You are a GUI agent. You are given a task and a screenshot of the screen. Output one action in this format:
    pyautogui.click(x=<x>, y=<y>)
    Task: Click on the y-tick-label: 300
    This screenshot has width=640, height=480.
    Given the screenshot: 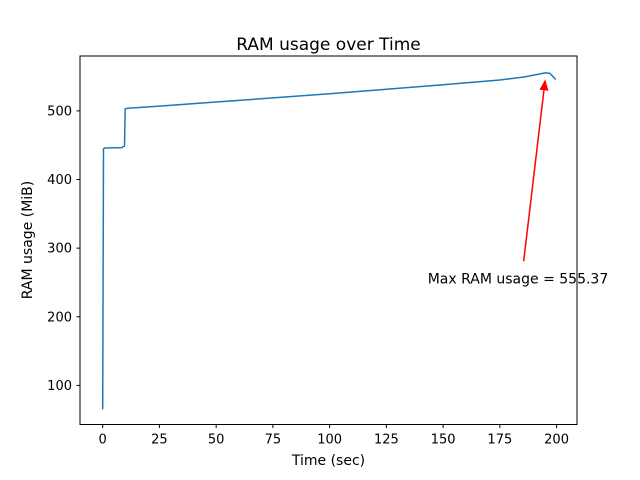 What is the action you would take?
    pyautogui.click(x=59, y=249)
    